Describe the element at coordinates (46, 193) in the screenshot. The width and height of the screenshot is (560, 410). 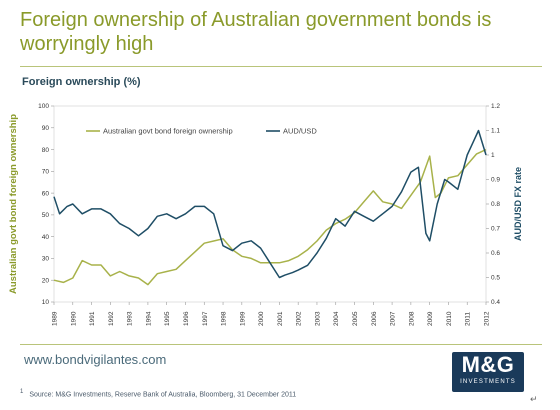
I see `y-left-tick-label: 60` at that location.